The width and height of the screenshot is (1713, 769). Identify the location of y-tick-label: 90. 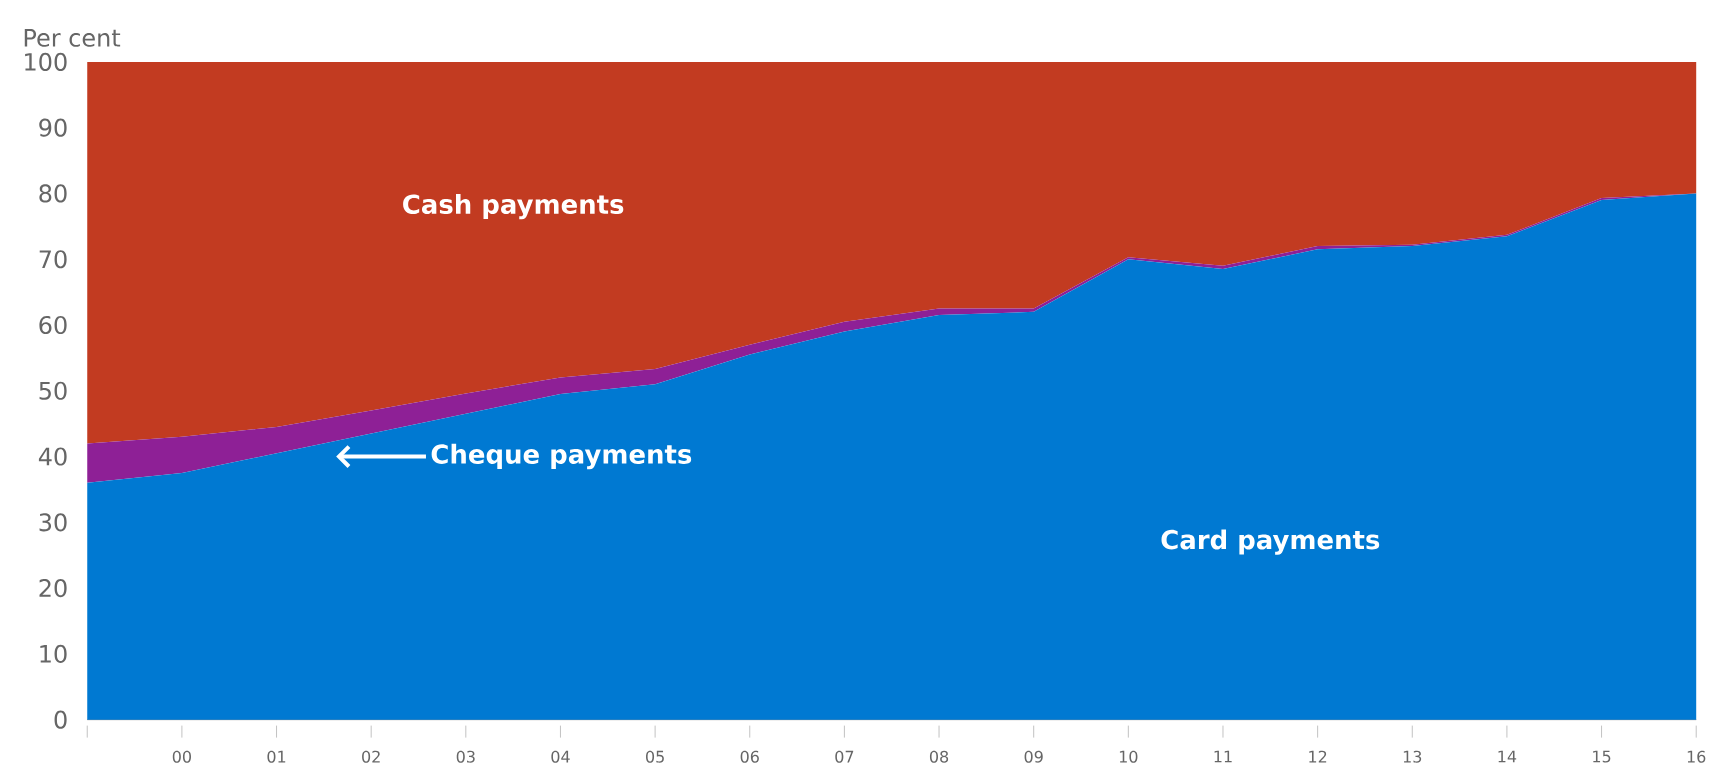
(53, 127).